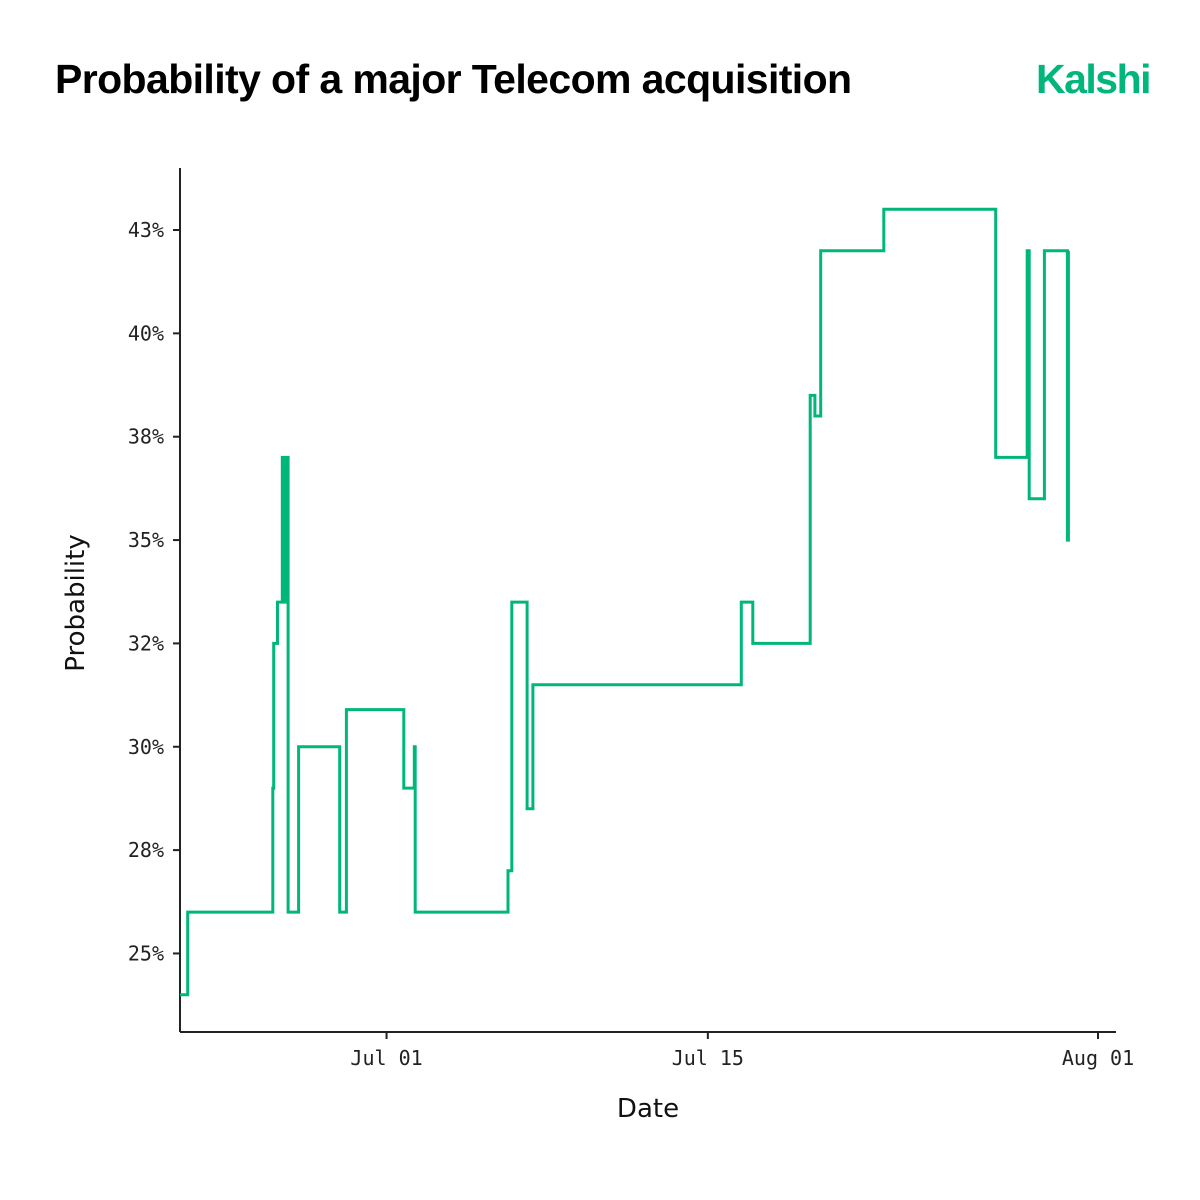 The width and height of the screenshot is (1200, 1200). Describe the element at coordinates (154, 600) in the screenshot. I see `y-axis: 25% 28% 30% 32% 35% 38% 40% 43%` at that location.